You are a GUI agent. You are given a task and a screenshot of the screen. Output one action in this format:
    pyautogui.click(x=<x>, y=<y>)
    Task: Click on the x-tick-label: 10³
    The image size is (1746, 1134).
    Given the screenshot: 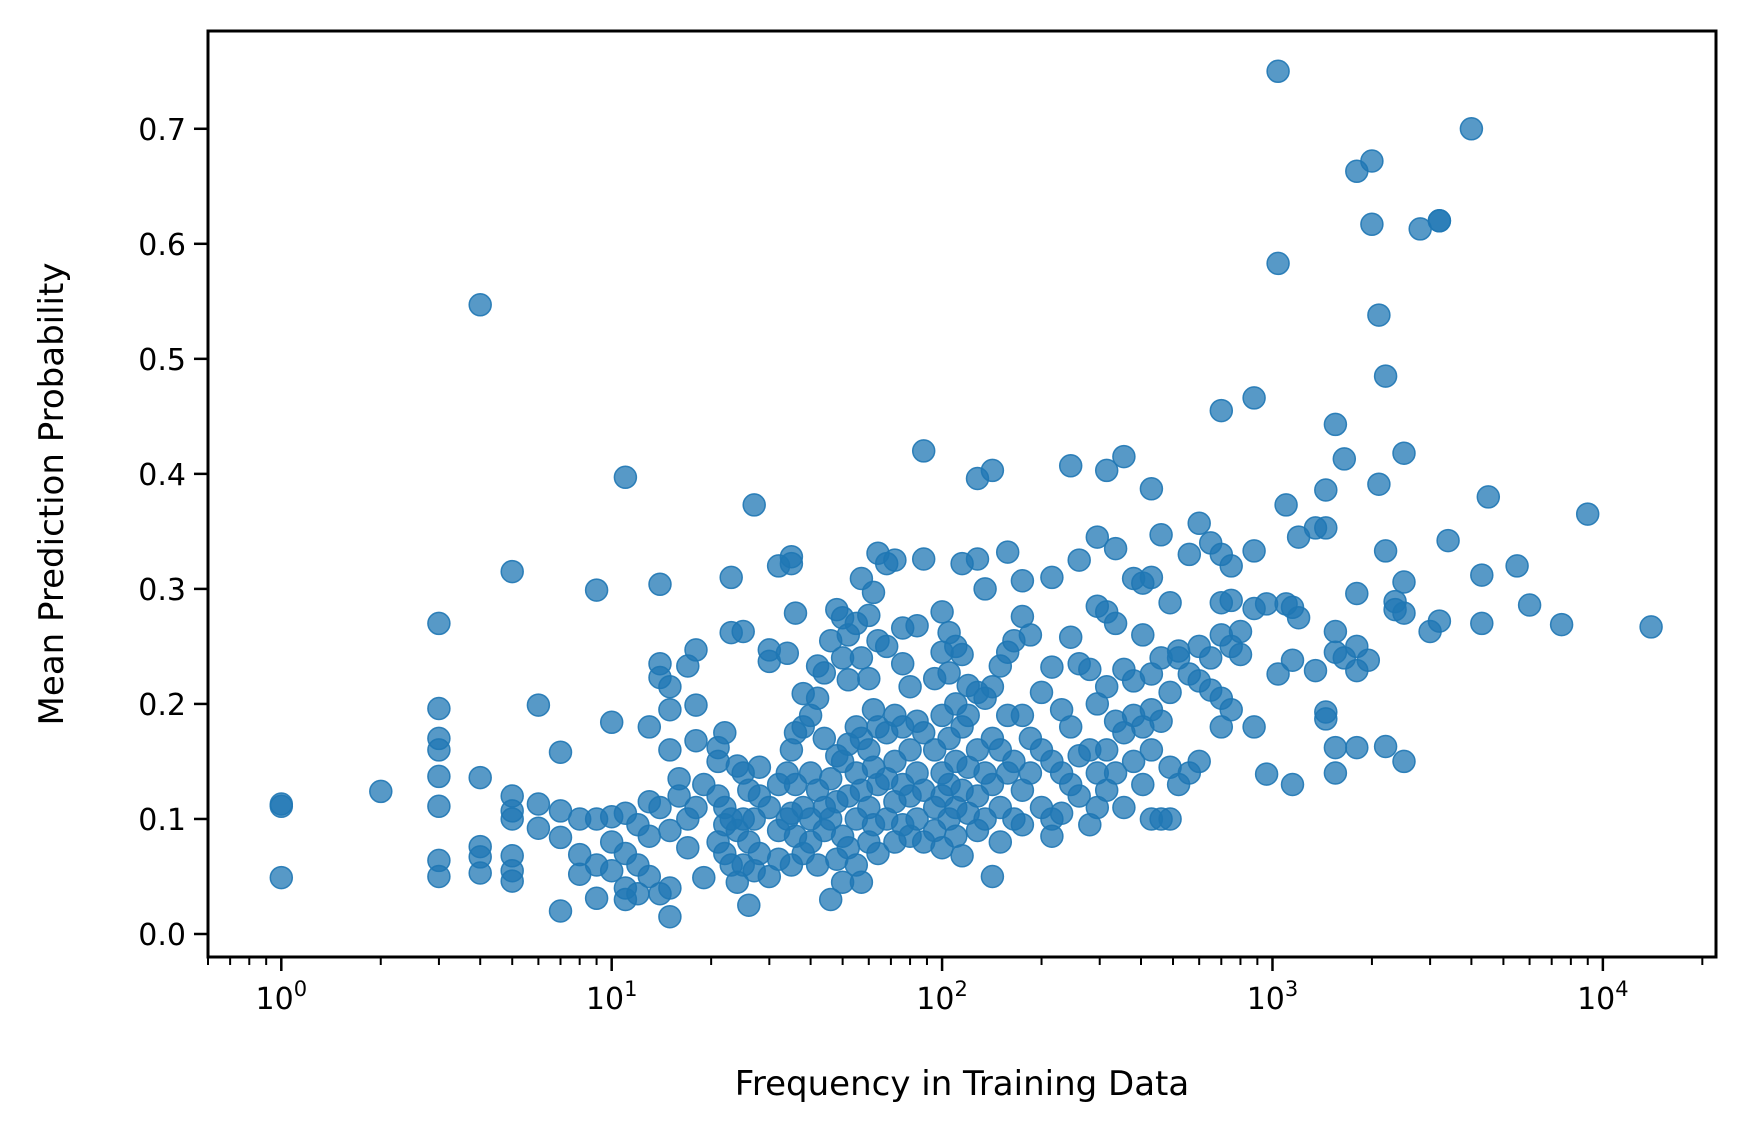 What is the action you would take?
    pyautogui.click(x=1273, y=997)
    